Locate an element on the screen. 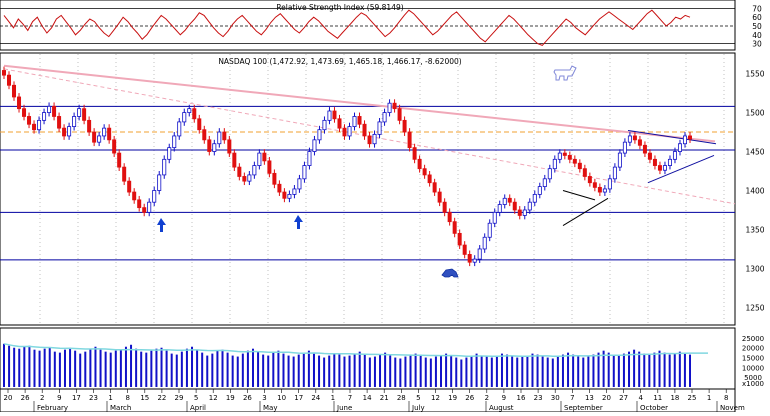 The width and height of the screenshot is (770, 416). month-label: July is located at coordinates (418, 408).